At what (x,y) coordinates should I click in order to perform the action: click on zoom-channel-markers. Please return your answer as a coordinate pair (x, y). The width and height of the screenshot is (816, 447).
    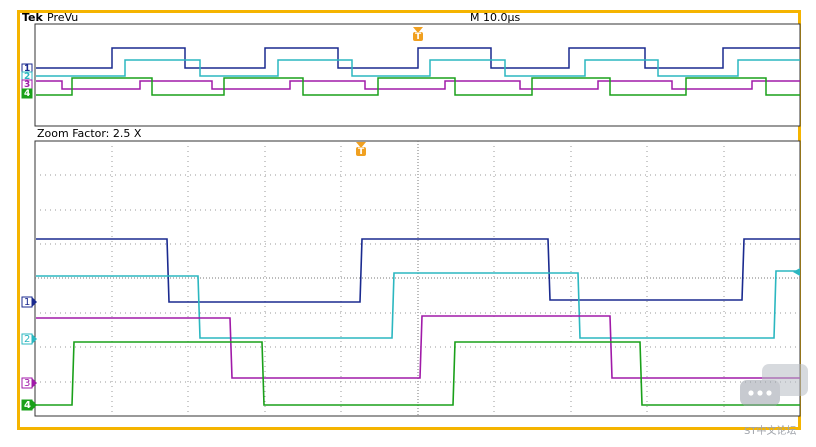
    Looking at the image, I should click on (29, 353).